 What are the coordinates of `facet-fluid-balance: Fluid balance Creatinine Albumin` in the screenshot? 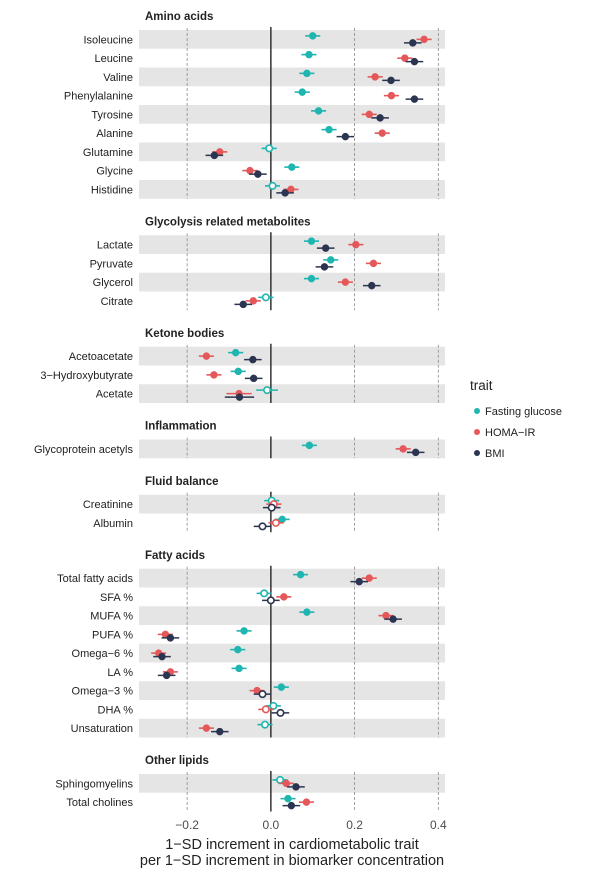 It's located at (264, 504).